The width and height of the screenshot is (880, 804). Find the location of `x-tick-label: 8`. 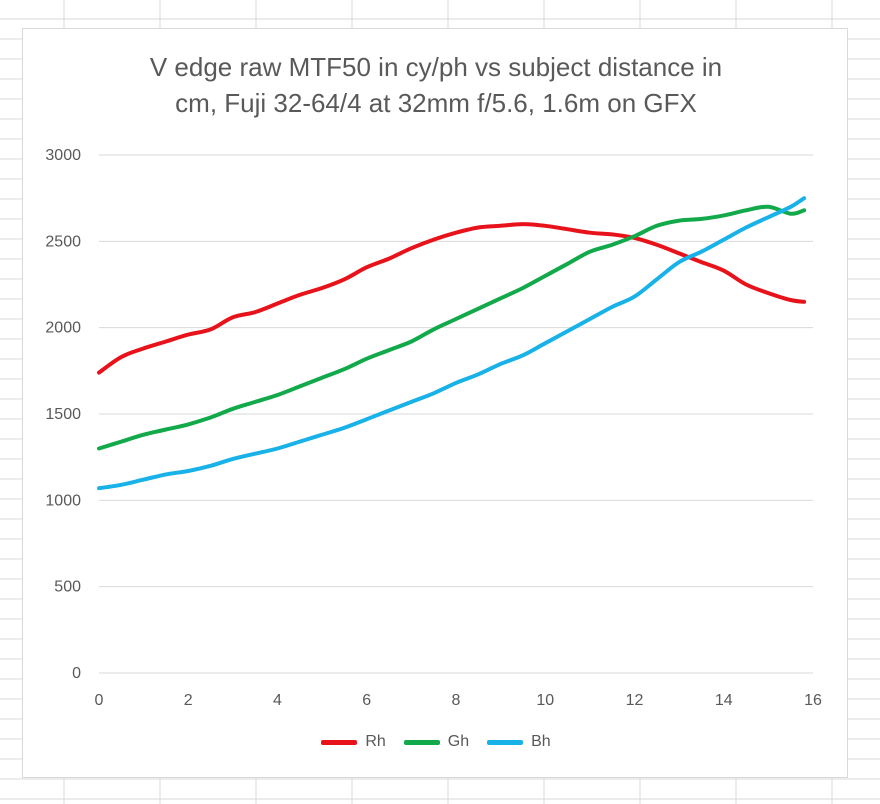

x-tick-label: 8 is located at coordinates (456, 700).